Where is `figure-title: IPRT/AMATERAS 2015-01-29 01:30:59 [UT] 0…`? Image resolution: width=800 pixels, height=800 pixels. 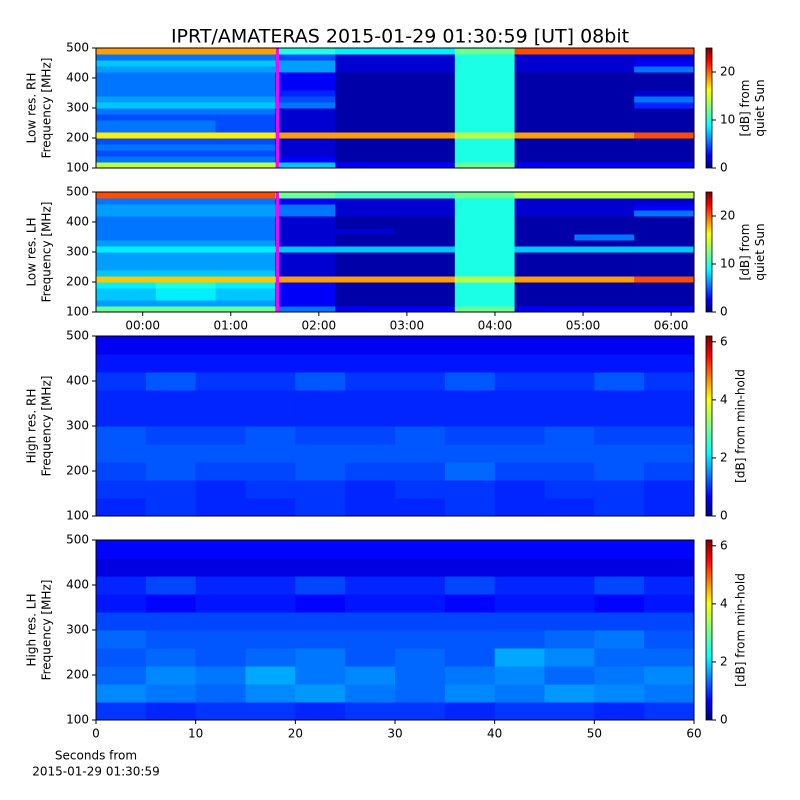
figure-title: IPRT/AMATERAS 2015-01-29 01:30:59 [UT] 0… is located at coordinates (400, 37).